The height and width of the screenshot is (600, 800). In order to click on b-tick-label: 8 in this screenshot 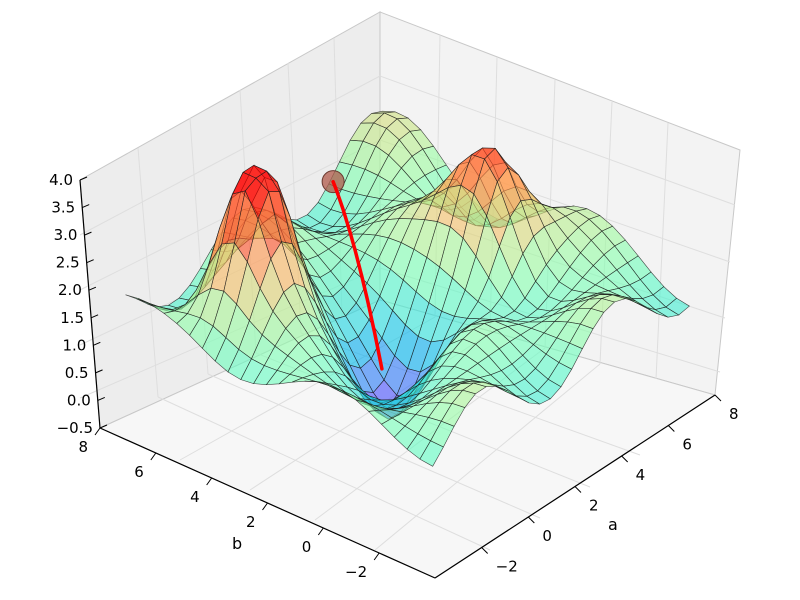, I will do `click(83, 447)`.